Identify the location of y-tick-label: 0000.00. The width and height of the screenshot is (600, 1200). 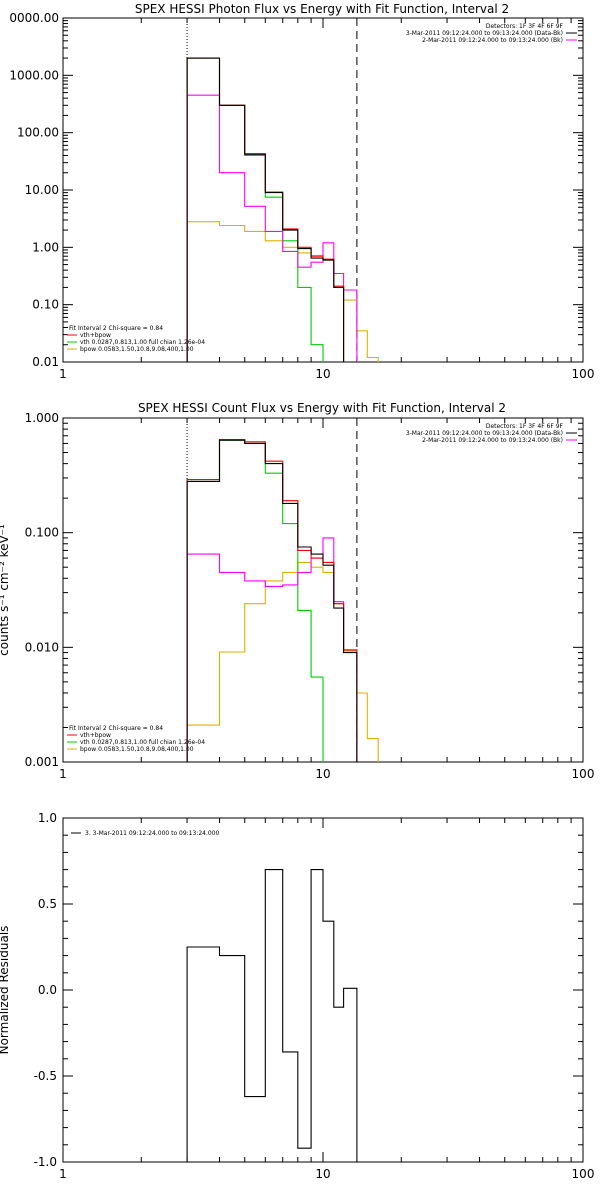
(34, 18).